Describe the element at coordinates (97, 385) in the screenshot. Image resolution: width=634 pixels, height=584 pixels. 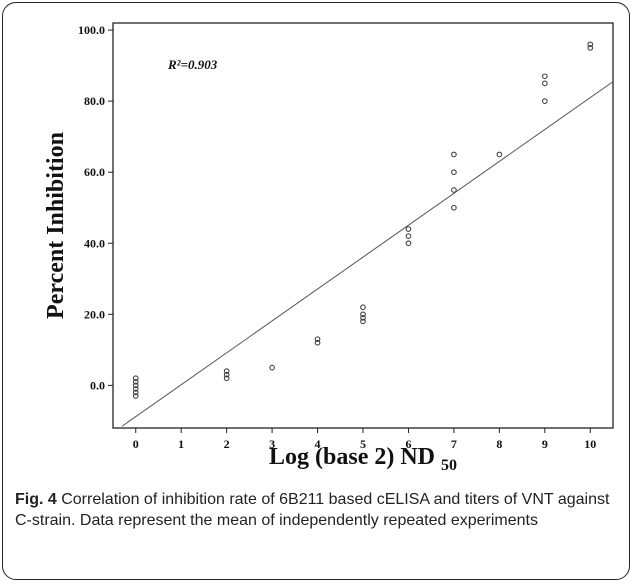
I see `y-tick-label: 0.0` at that location.